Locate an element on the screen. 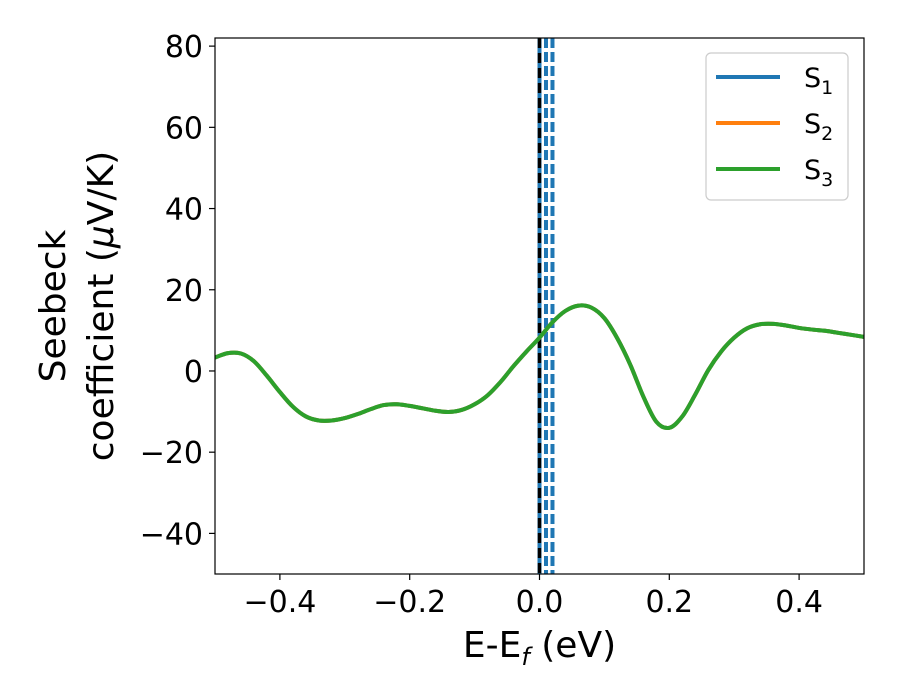 Image resolution: width=900 pixels, height=700 pixels. x-tick-label: 0.2 is located at coordinates (669, 602).